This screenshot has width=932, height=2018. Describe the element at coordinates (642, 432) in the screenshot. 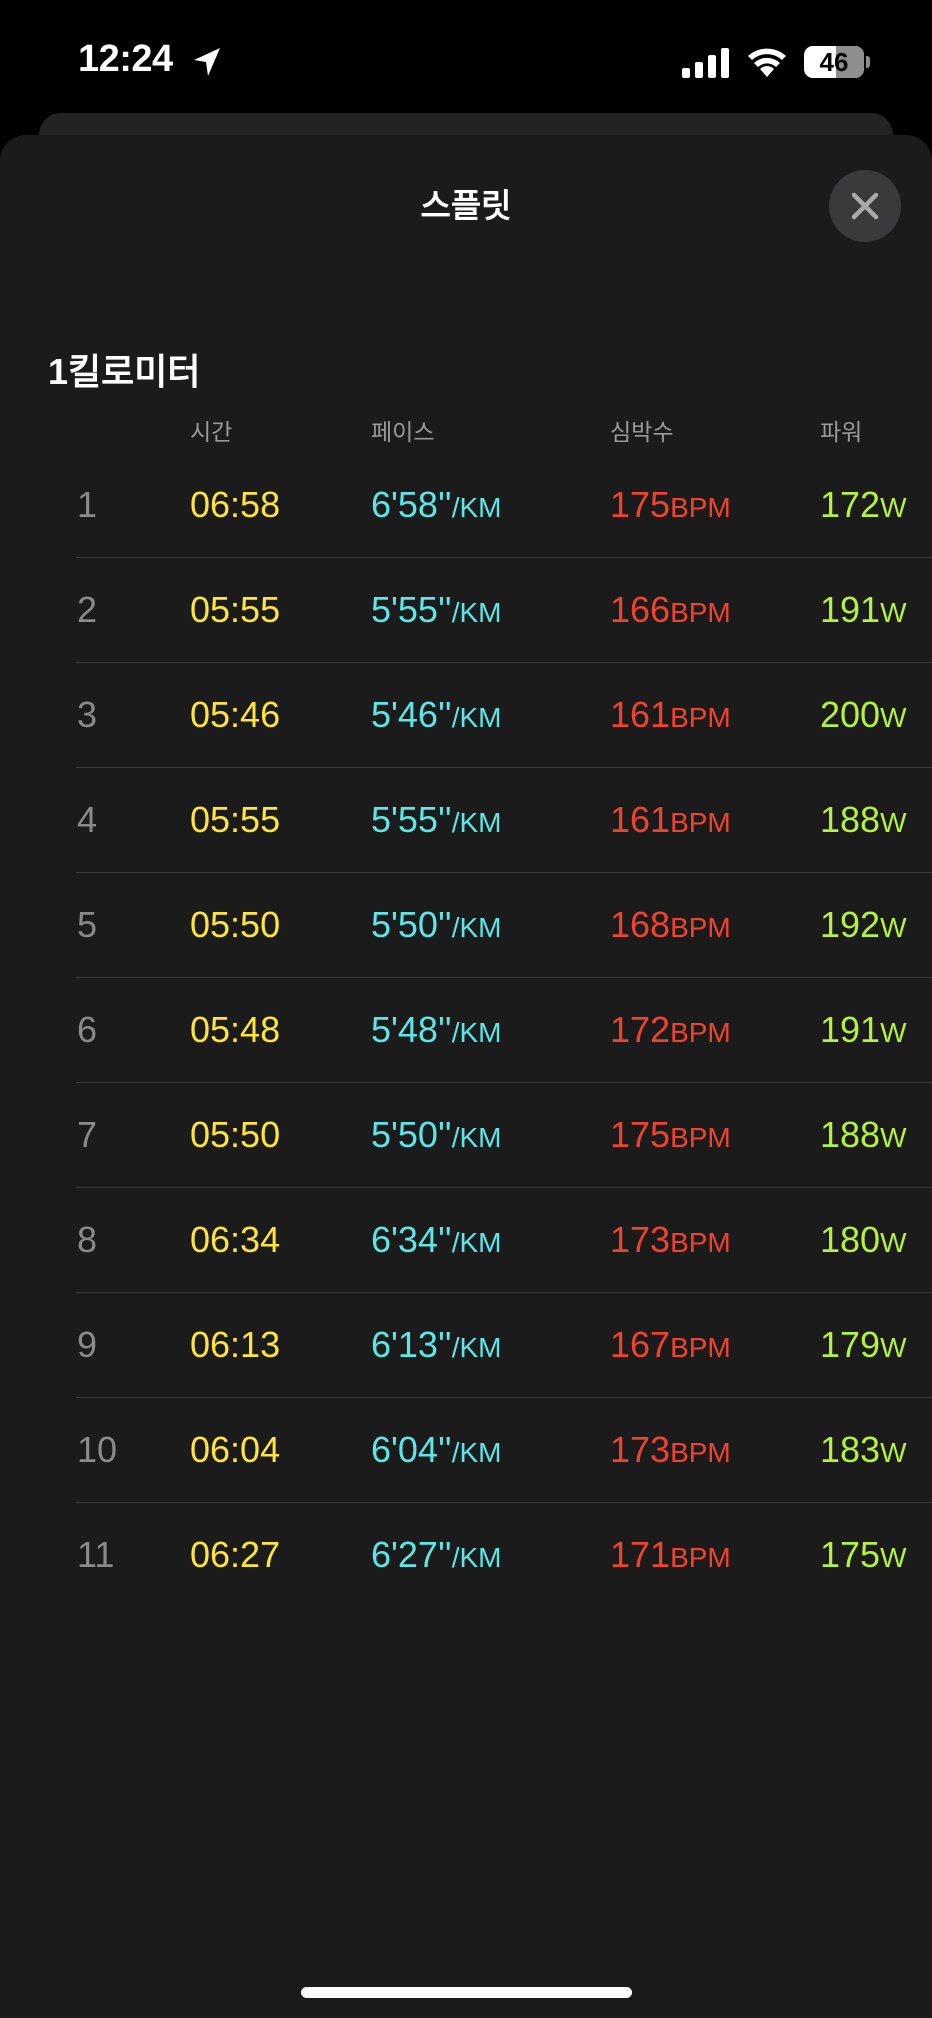

I see `column-header-heart-rate: 심박수` at that location.